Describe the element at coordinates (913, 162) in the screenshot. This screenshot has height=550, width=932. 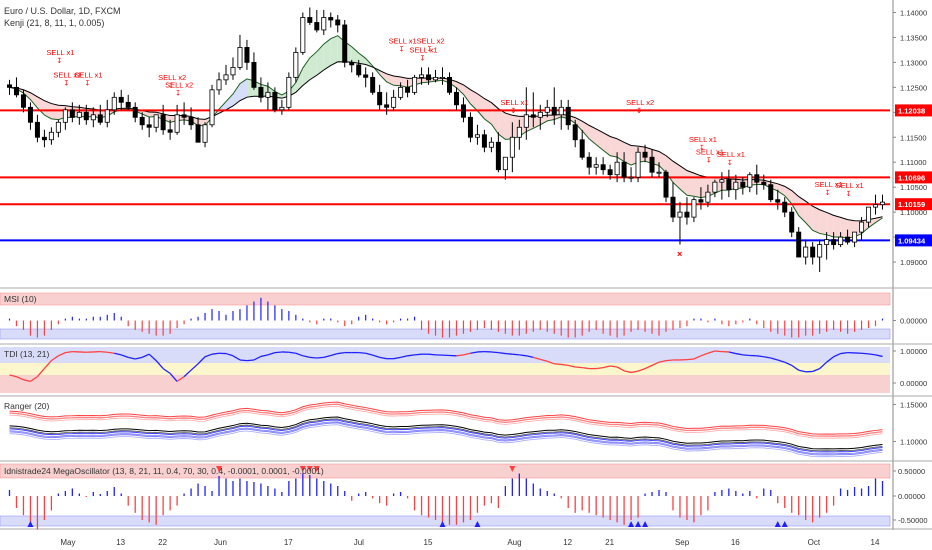
I see `price-tick-label: 1.11000` at that location.